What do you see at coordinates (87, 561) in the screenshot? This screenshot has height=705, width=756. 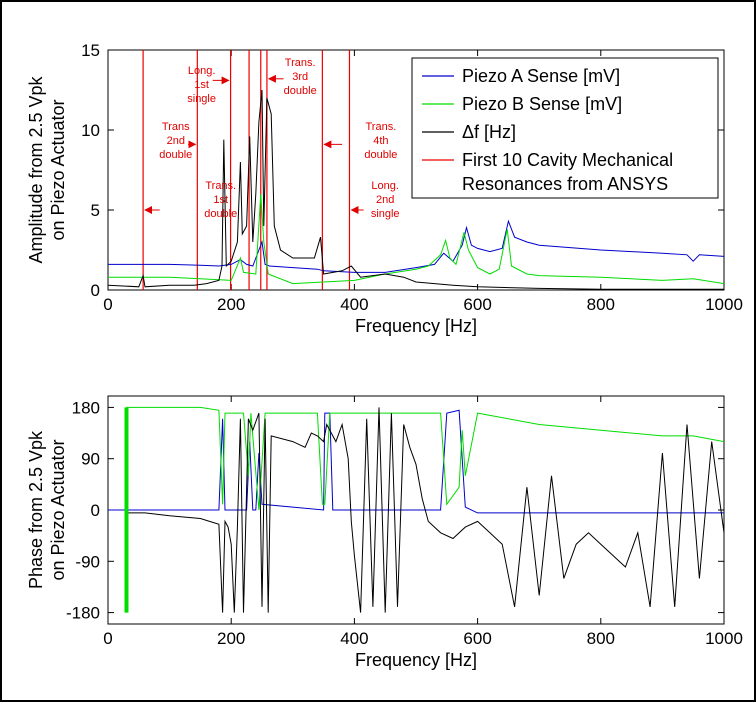 I see `y-tick-label: -90` at bounding box center [87, 561].